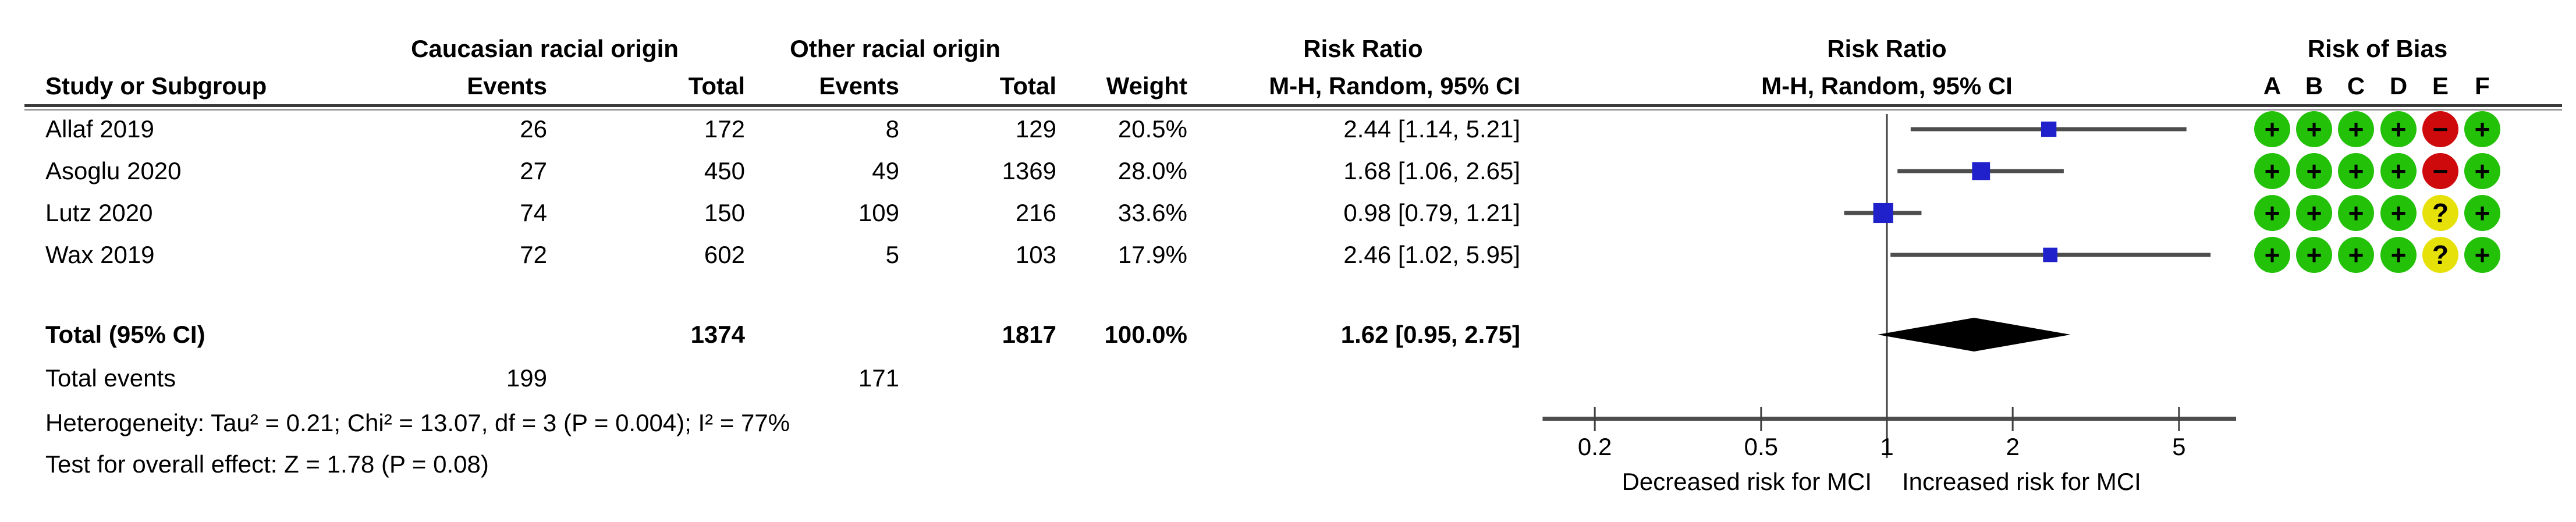 This screenshot has height=522, width=2576. What do you see at coordinates (717, 86) in the screenshot?
I see `col-header-total-caucasian: Total` at bounding box center [717, 86].